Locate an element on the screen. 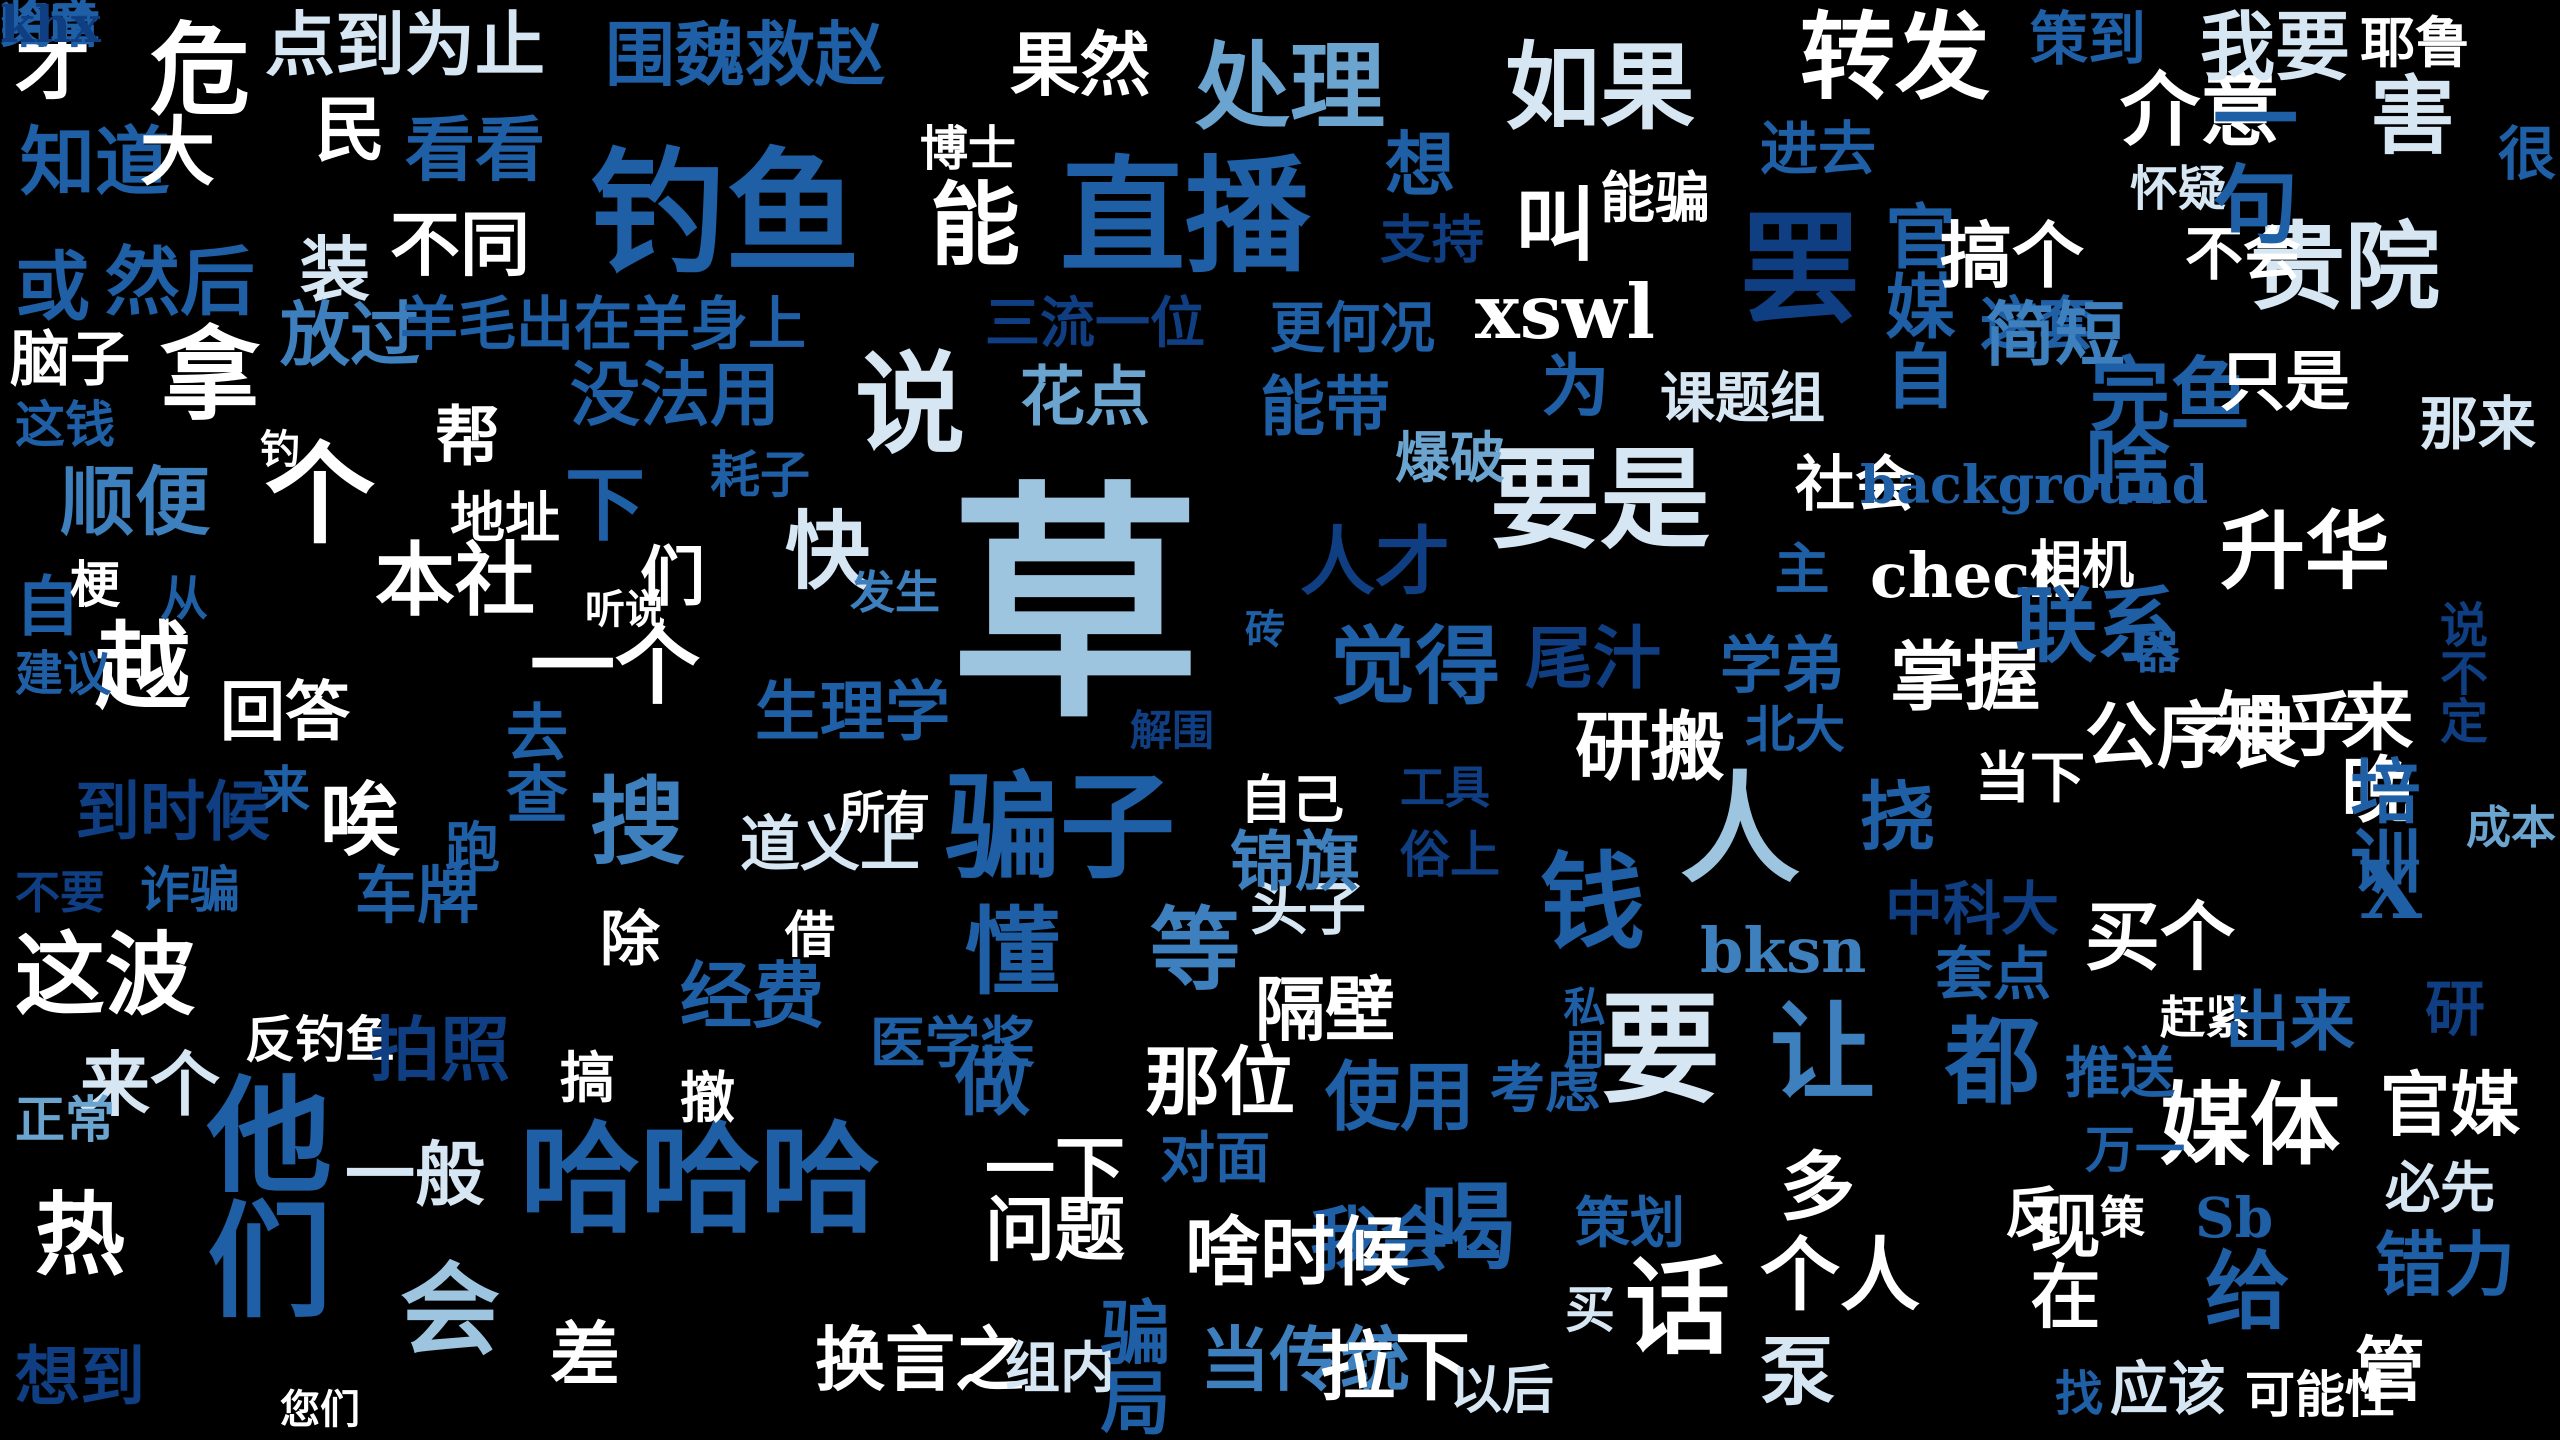  word-check-97: check is located at coordinates (1971, 575).